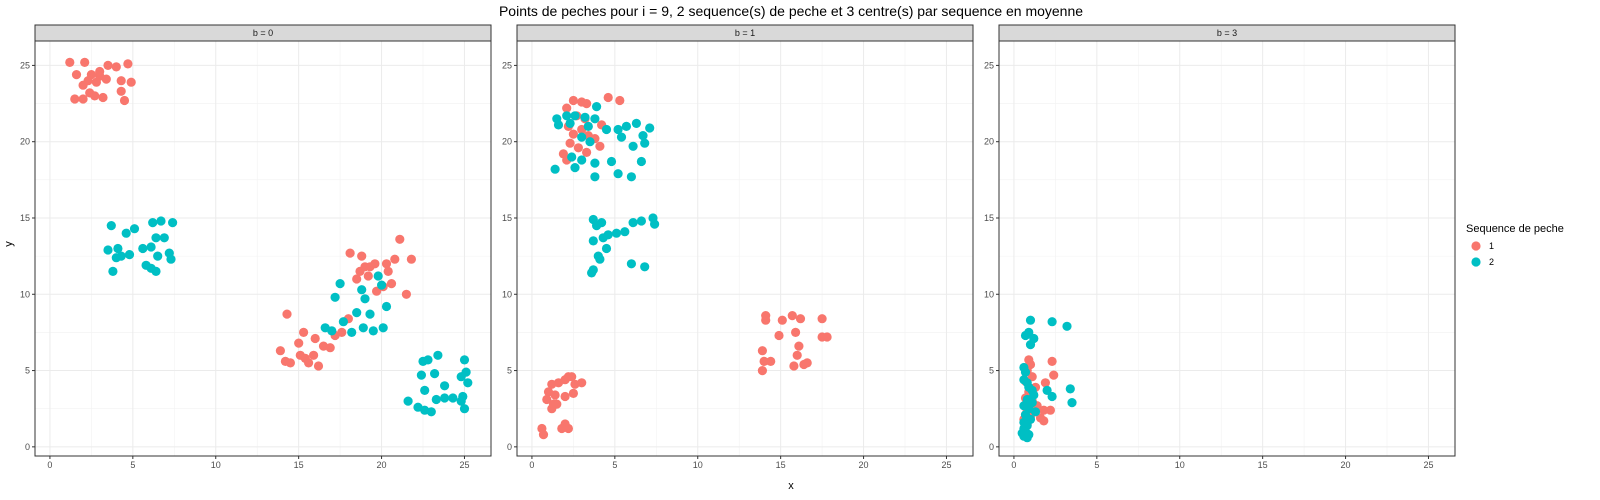  I want to click on x-tick-label: 10, so click(698, 465).